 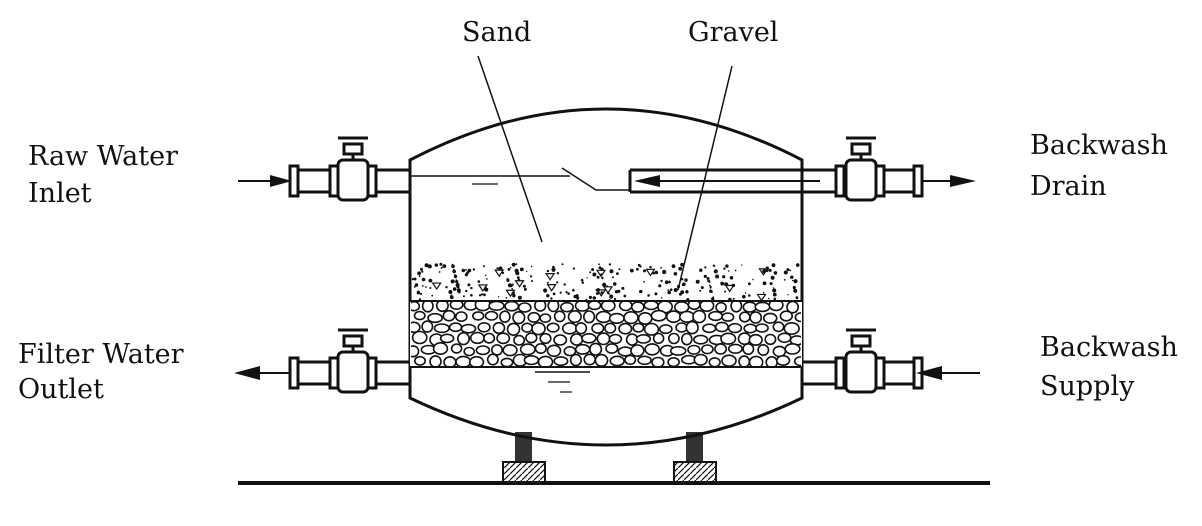 I want to click on gravel-leader-line, so click(x=705, y=178).